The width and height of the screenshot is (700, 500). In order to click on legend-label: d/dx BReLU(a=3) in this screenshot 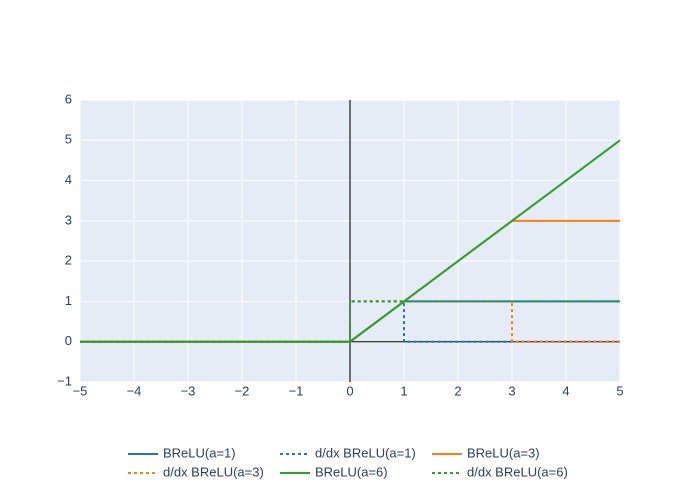, I will do `click(213, 471)`.